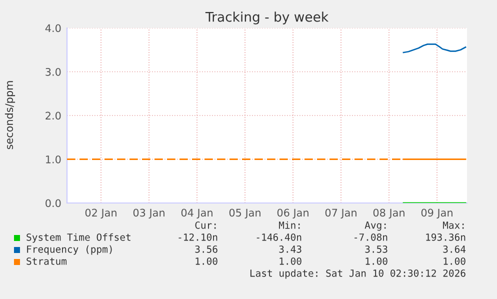 Image resolution: width=497 pixels, height=299 pixels. Describe the element at coordinates (436, 213) in the screenshot. I see `x-tick-label: 09 Jan` at that location.